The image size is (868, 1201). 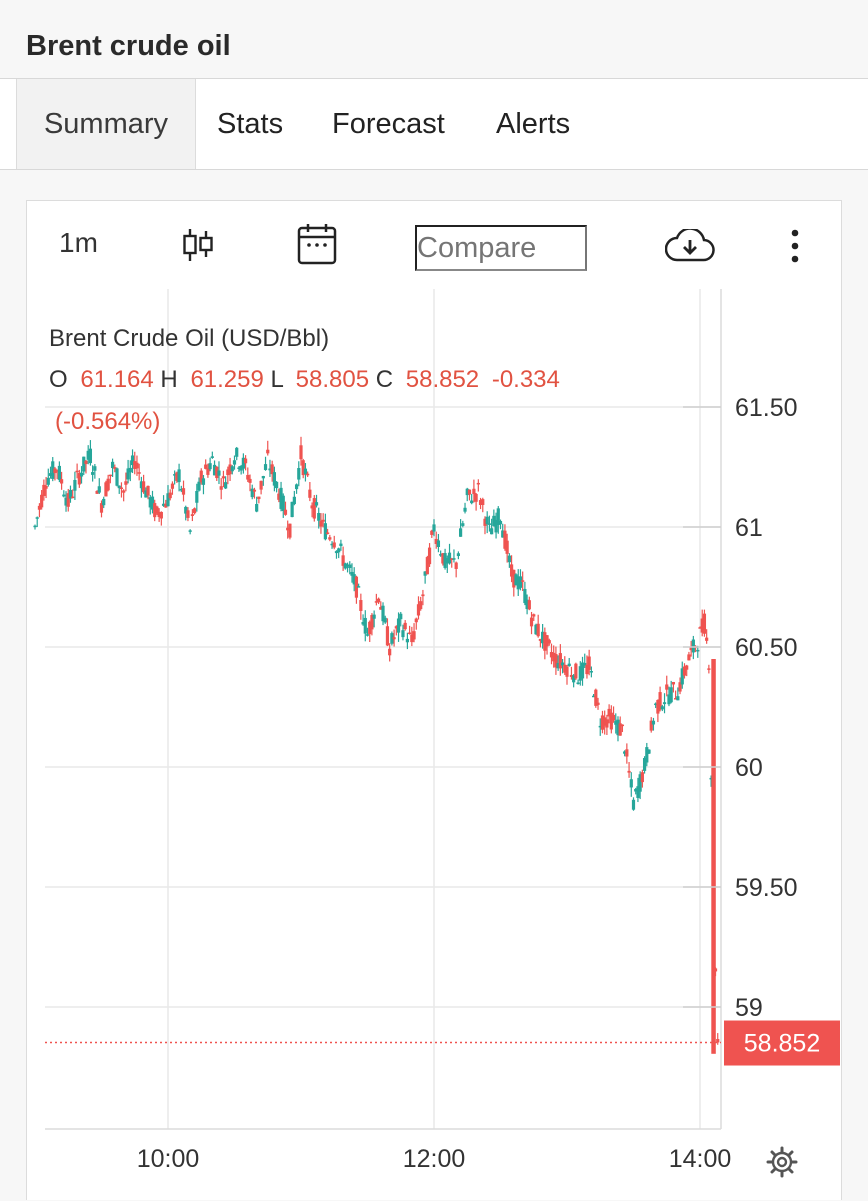 What do you see at coordinates (782, 1164) in the screenshot?
I see `gear-icon` at bounding box center [782, 1164].